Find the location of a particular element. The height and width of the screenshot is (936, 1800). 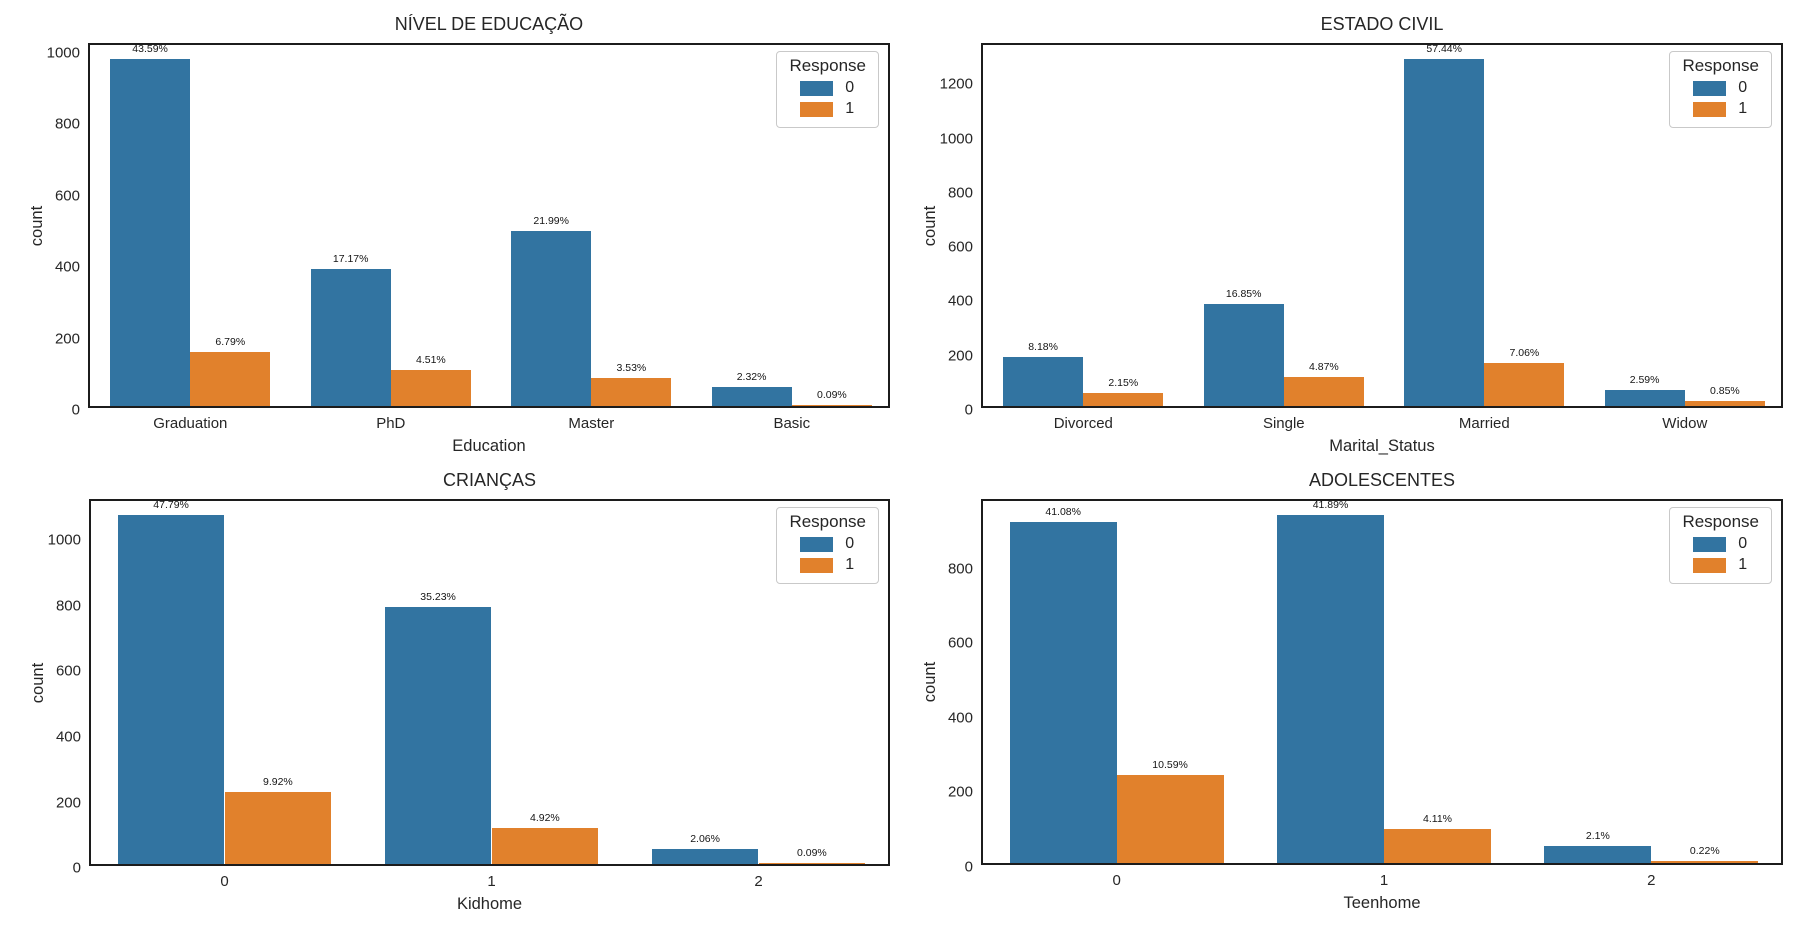

bar-percent-label: 6.79% is located at coordinates (230, 342).